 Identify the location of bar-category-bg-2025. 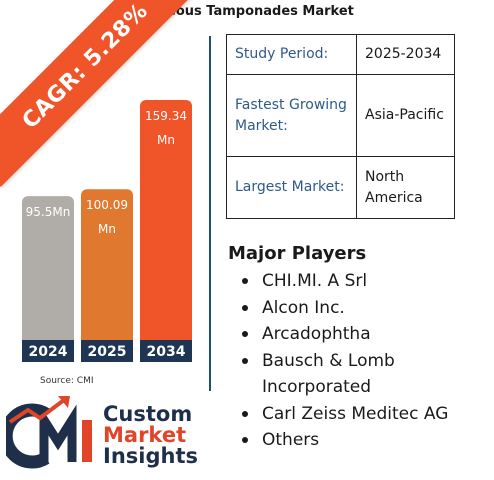
(107, 351).